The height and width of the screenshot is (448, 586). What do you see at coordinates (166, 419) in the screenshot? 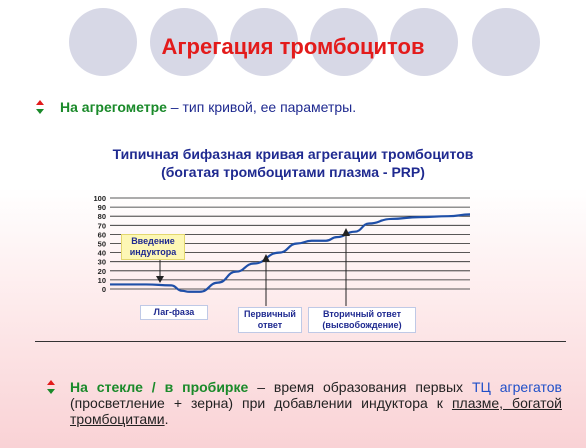
I see `in-vitro-end: .` at bounding box center [166, 419].